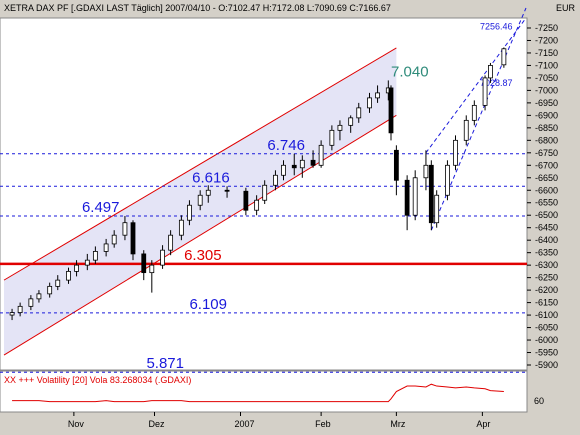 This screenshot has width=580, height=435. What do you see at coordinates (410, 71) in the screenshot?
I see `level-label-0: 7.040` at bounding box center [410, 71].